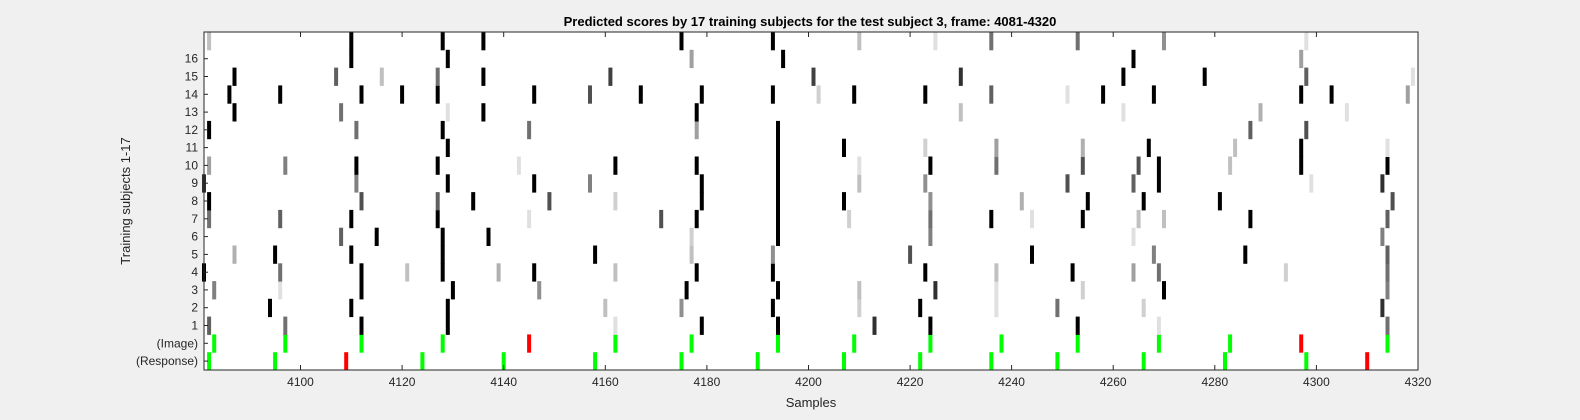 This screenshot has width=1580, height=420. I want to click on y-tick-label: 3, so click(194, 290).